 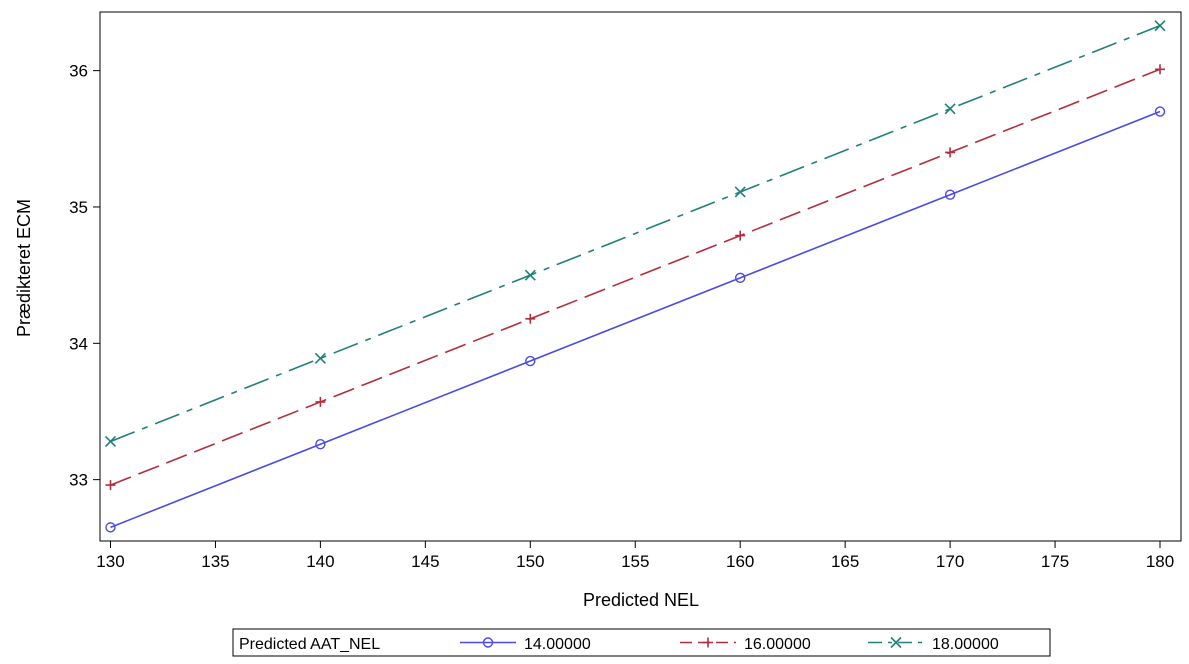 What do you see at coordinates (740, 561) in the screenshot?
I see `x-tick-label: 160` at bounding box center [740, 561].